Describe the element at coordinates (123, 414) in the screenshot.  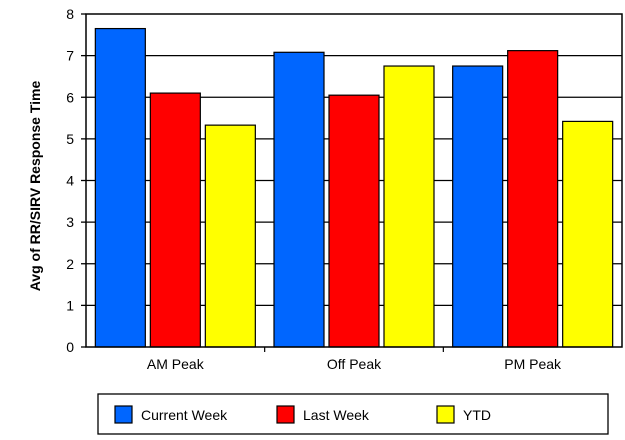
I see `legend-swatch-current-week` at that location.